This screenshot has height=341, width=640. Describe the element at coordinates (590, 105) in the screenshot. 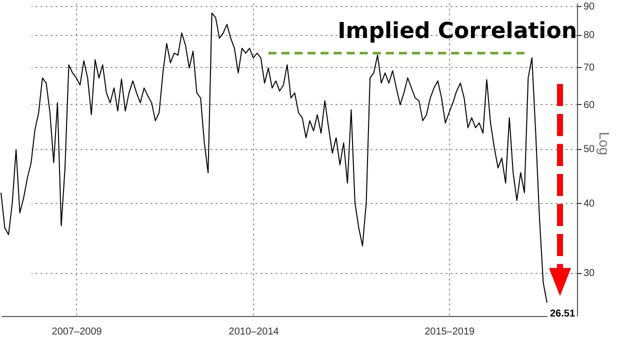

I see `y-tick-label: 60` at that location.